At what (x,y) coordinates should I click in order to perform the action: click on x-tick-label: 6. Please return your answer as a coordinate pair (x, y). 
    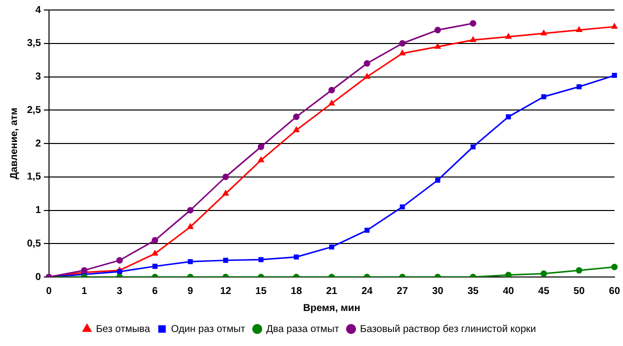
    Looking at the image, I should click on (155, 291).